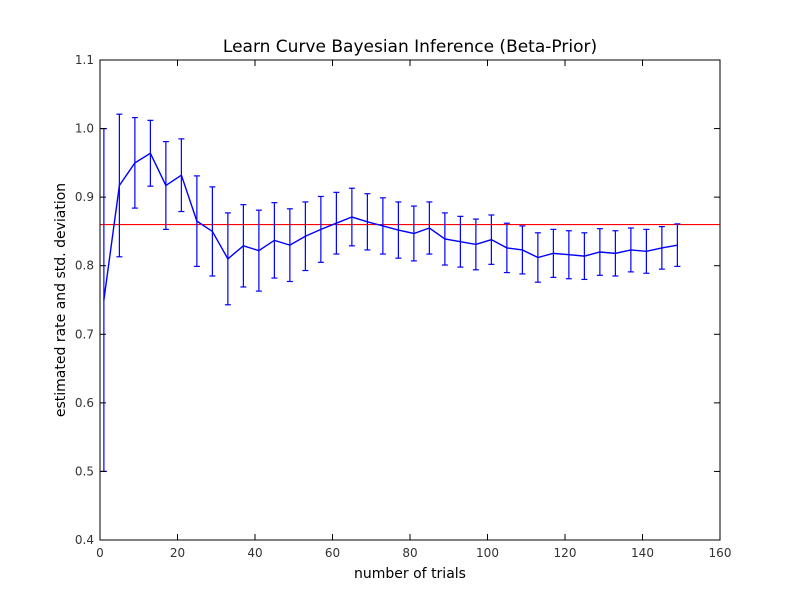 Image resolution: width=800 pixels, height=605 pixels. What do you see at coordinates (100, 553) in the screenshot?
I see `x-tick-label: 0` at bounding box center [100, 553].